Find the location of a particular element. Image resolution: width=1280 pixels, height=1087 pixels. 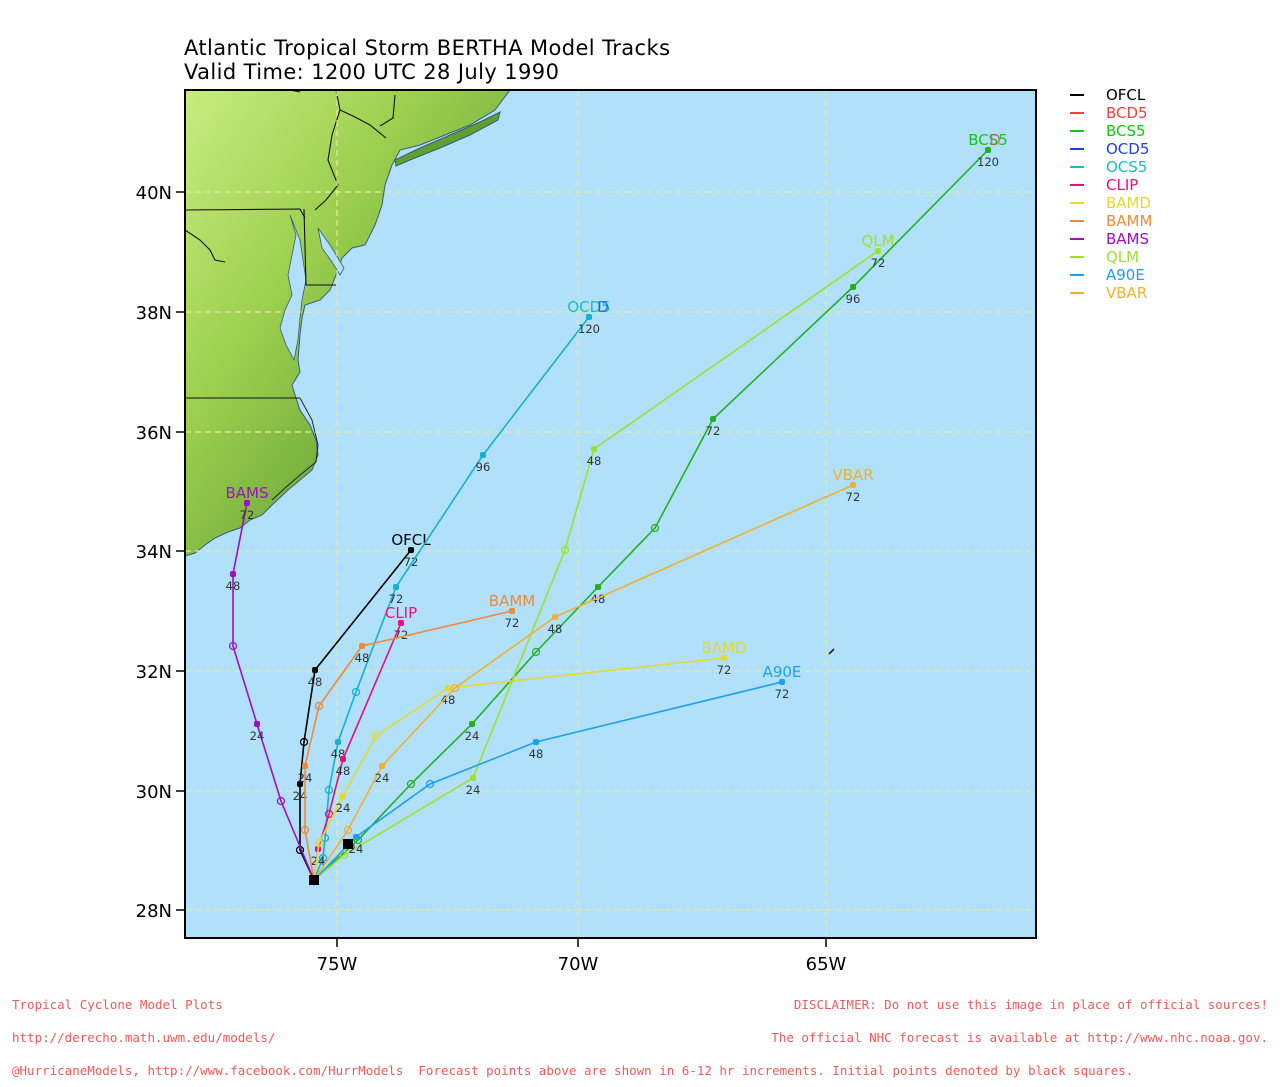

lat-tick-label: 40N is located at coordinates (154, 193).